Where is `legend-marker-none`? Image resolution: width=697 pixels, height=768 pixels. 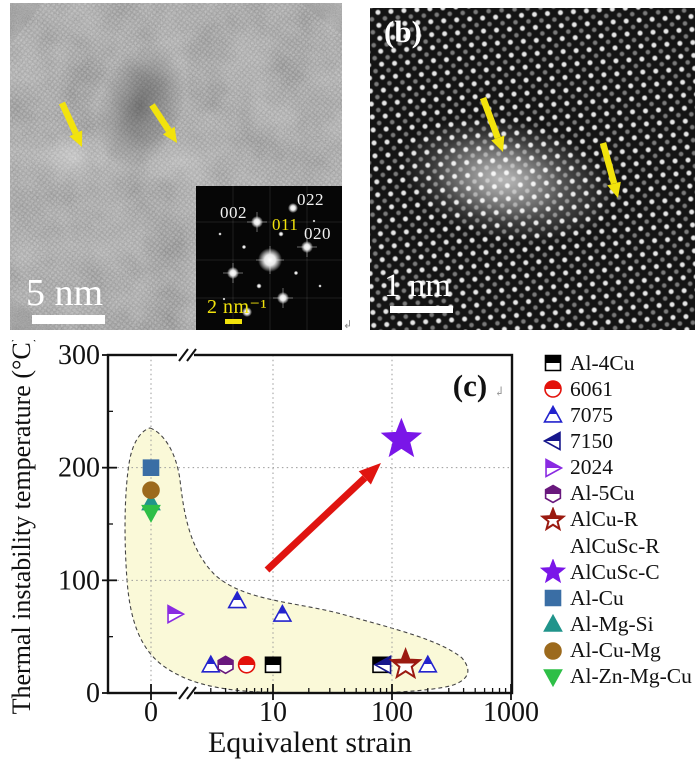 legend-marker-none is located at coordinates (553, 546).